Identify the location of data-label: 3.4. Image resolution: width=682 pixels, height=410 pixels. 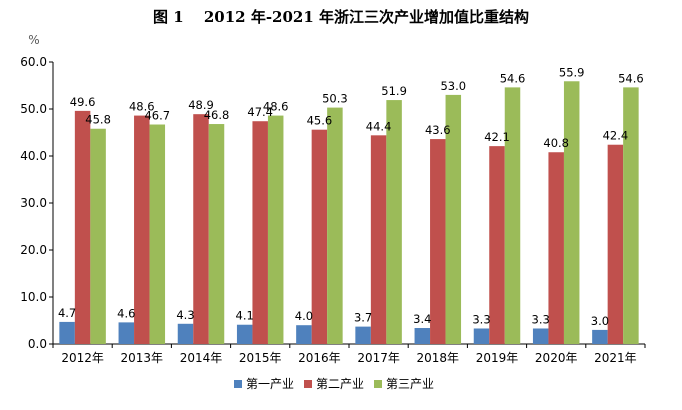
(422, 319).